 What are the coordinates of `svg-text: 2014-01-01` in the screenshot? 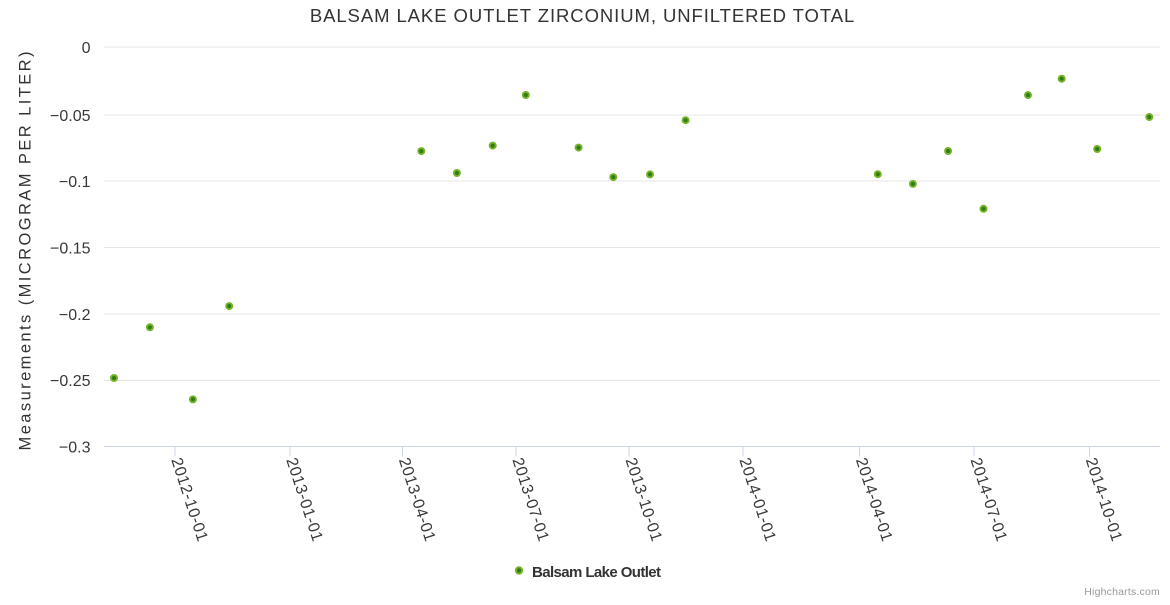 It's located at (756, 500).